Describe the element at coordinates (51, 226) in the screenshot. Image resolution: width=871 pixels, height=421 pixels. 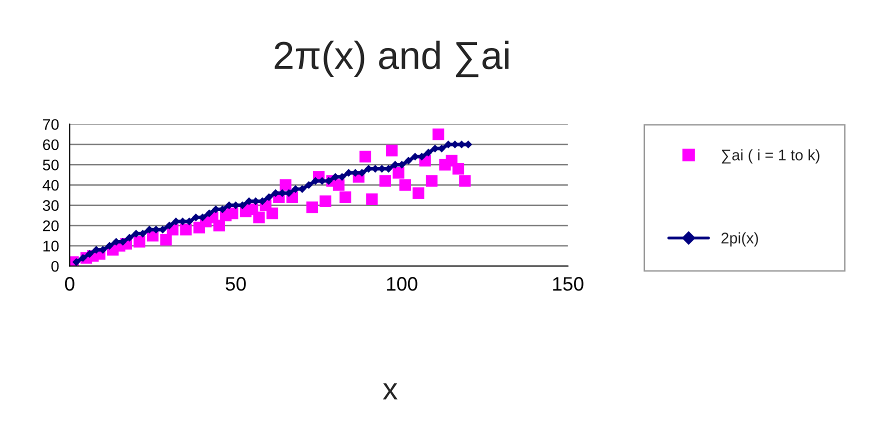
I see `y-tick-label: 20` at that location.